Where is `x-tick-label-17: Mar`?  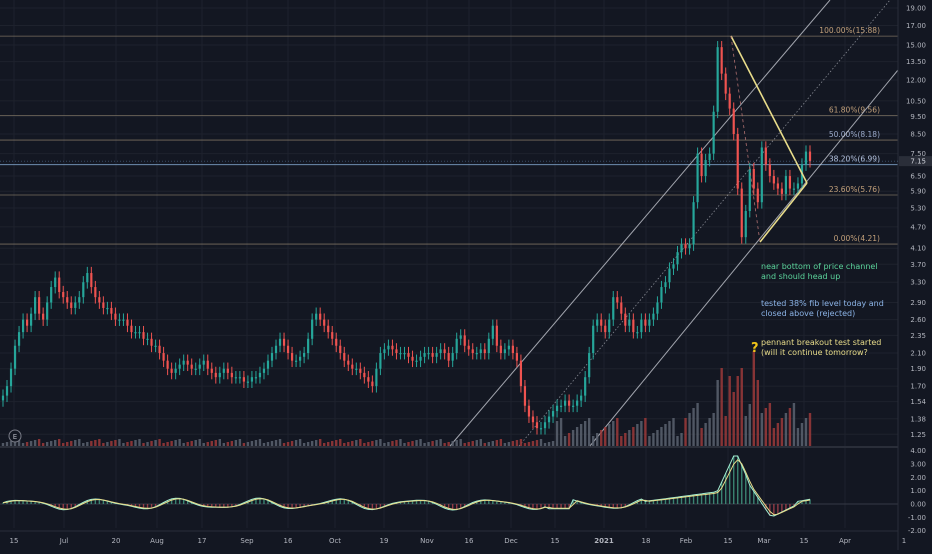
x-tick-label-17: Mar is located at coordinates (763, 541).